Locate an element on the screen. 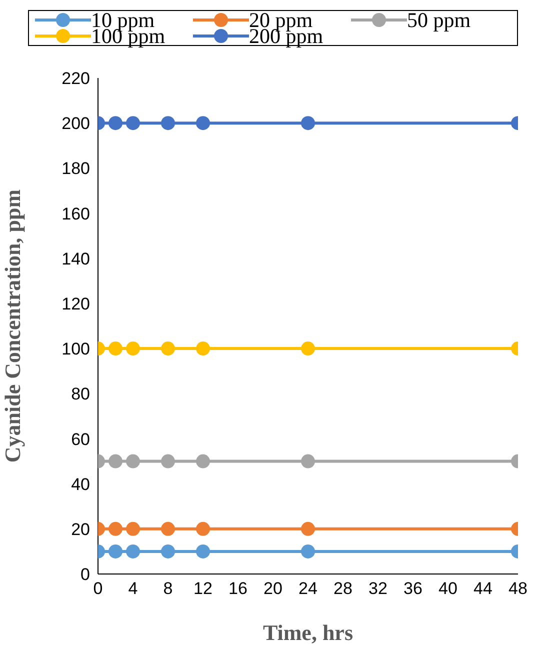  x-tick-label: 40 is located at coordinates (448, 588).